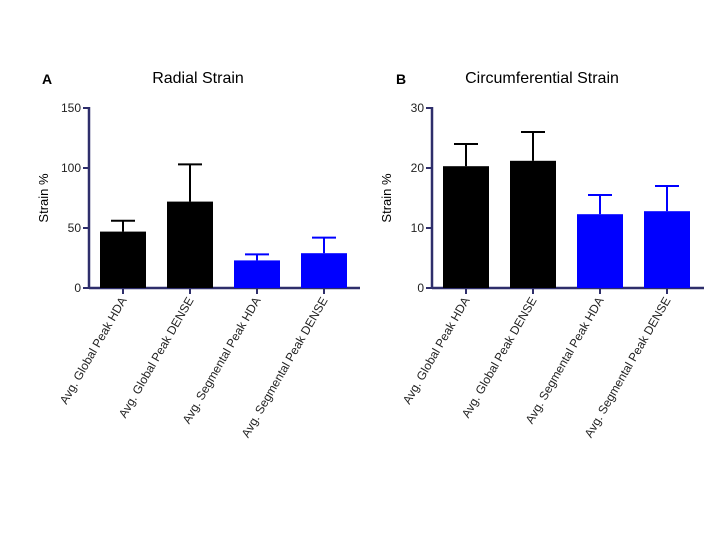 This screenshot has height=540, width=720. I want to click on y-tick-label: 20, so click(418, 168).